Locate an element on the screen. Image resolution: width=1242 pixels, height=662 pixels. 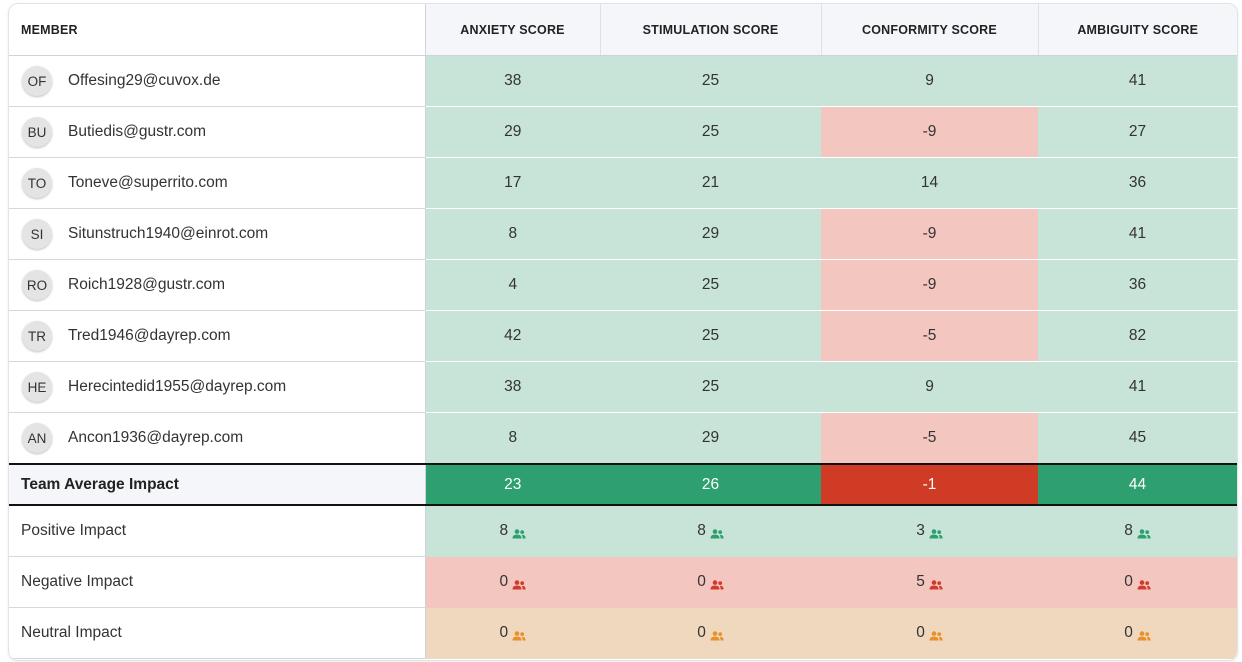
member-cell: TO Toneve@superrito.com is located at coordinates (217, 183).